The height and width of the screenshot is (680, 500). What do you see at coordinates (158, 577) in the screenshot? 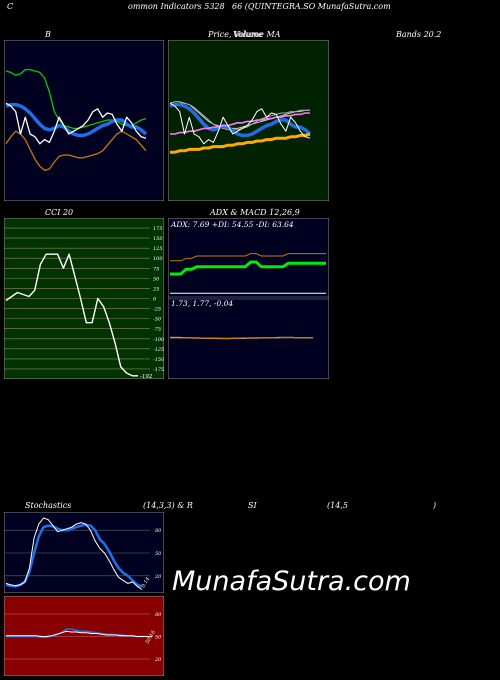
I see `stoch-tick-2: 20` at bounding box center [158, 577].